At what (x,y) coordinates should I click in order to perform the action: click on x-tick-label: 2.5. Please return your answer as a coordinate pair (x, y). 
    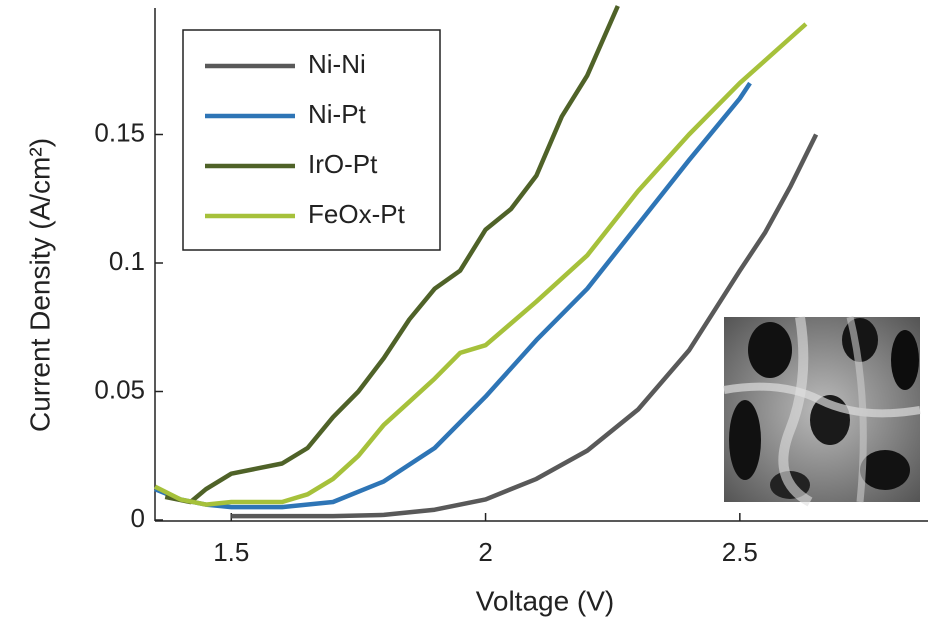
    Looking at the image, I should click on (740, 552).